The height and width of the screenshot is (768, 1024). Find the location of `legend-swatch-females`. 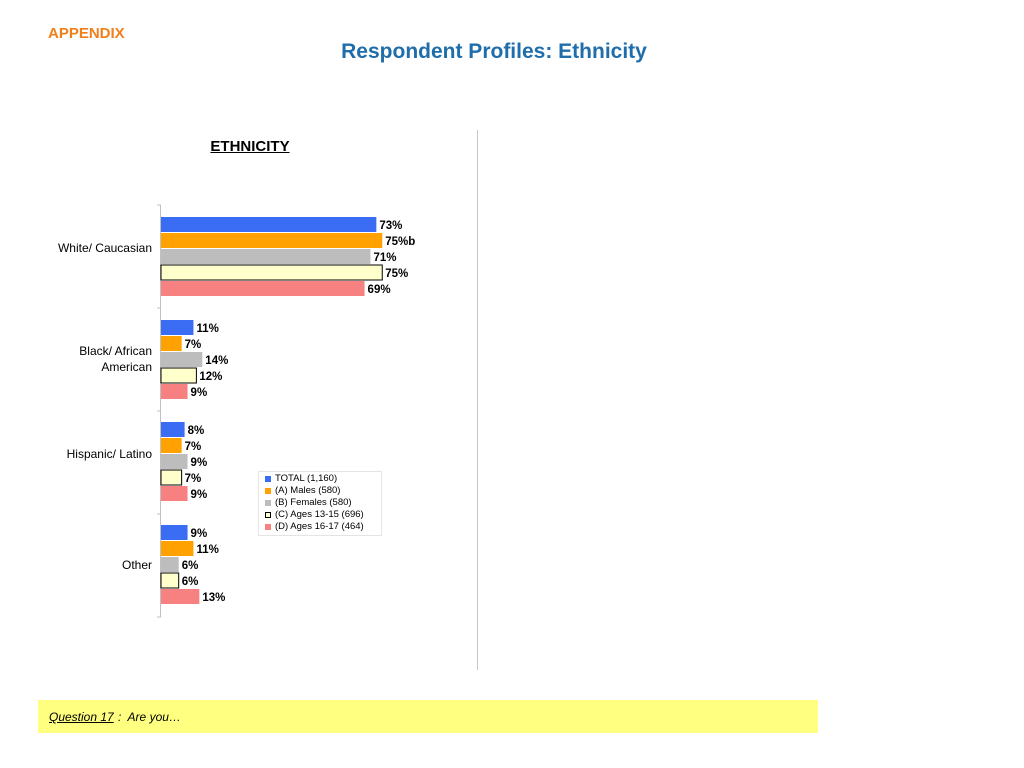

legend-swatch-females is located at coordinates (268, 503).